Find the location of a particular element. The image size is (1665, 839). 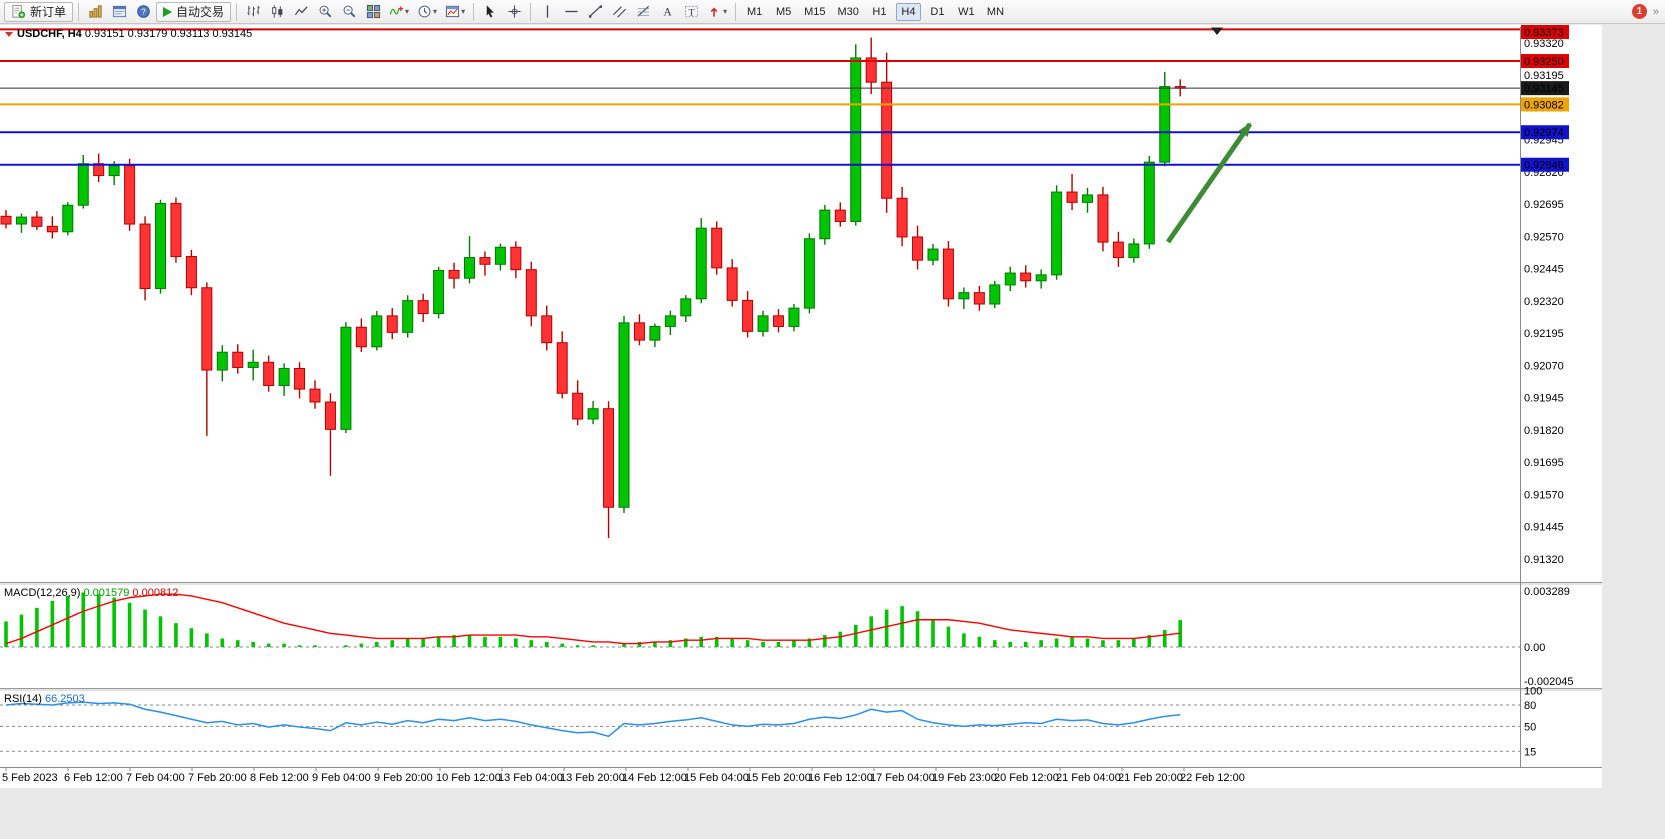

timeframe-m15-button: M15 is located at coordinates (814, 12).